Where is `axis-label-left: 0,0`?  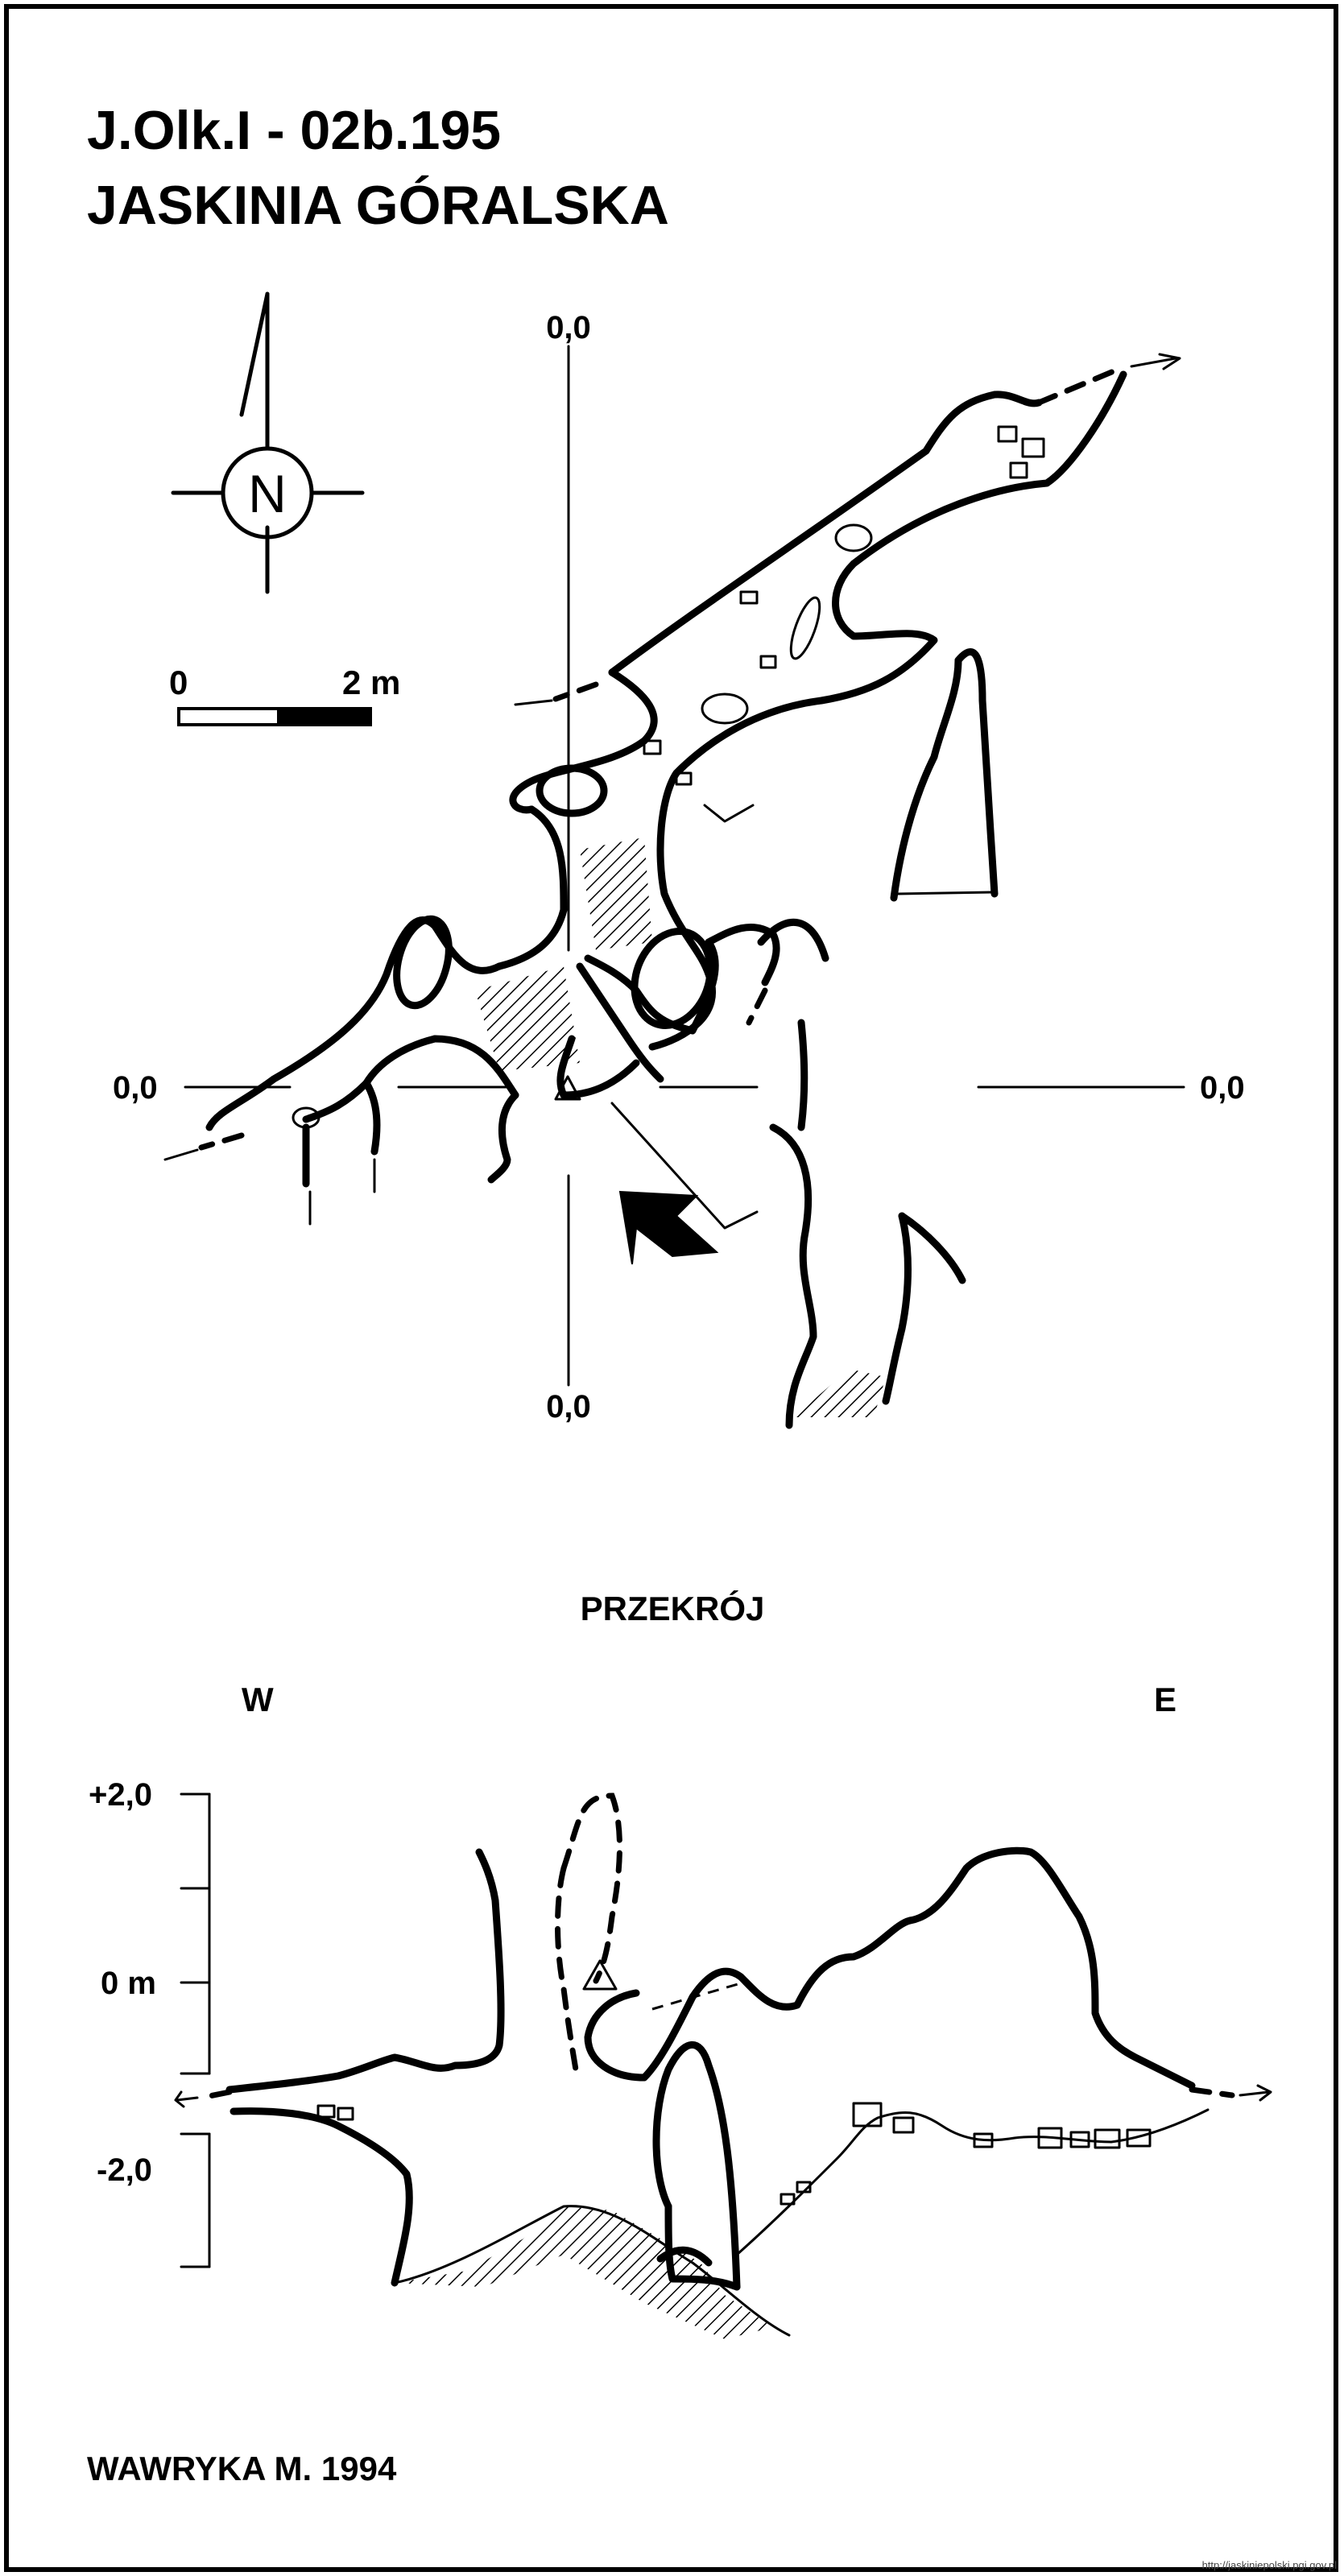
axis-label-left: 0,0 is located at coordinates (136, 1088).